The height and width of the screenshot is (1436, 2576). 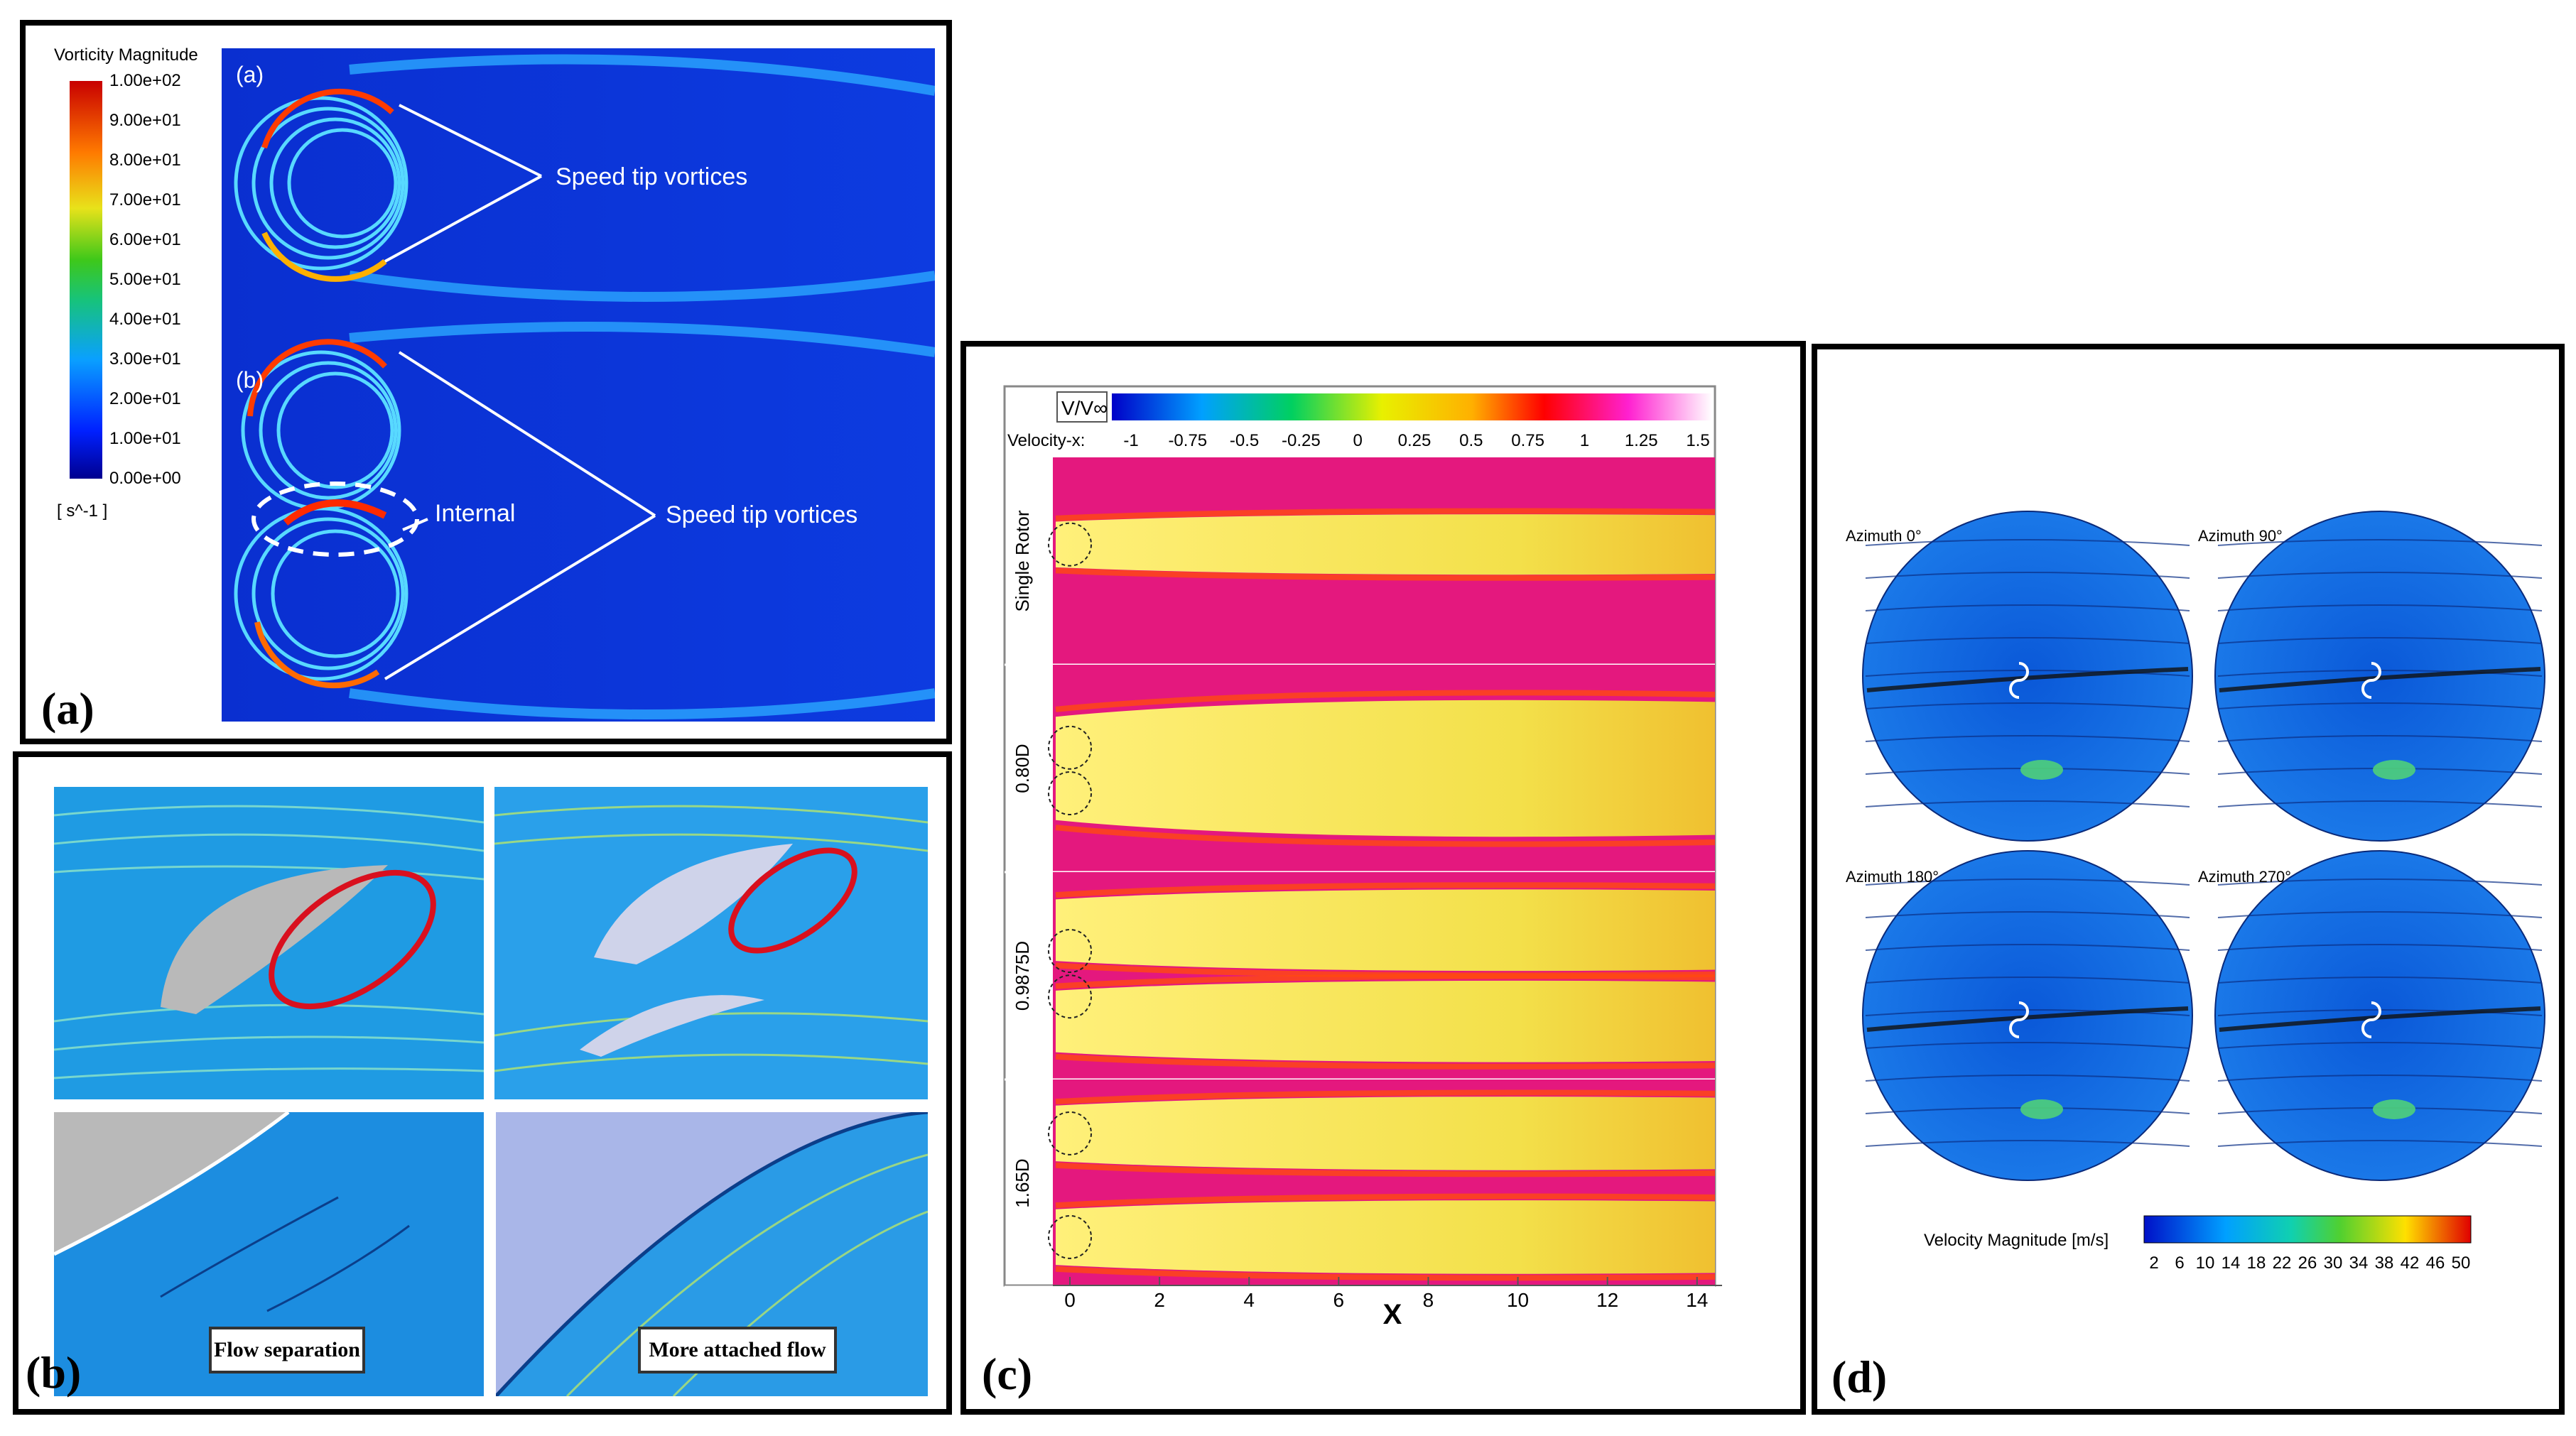 What do you see at coordinates (2231, 1263) in the screenshot?
I see `mag-tick: 14` at bounding box center [2231, 1263].